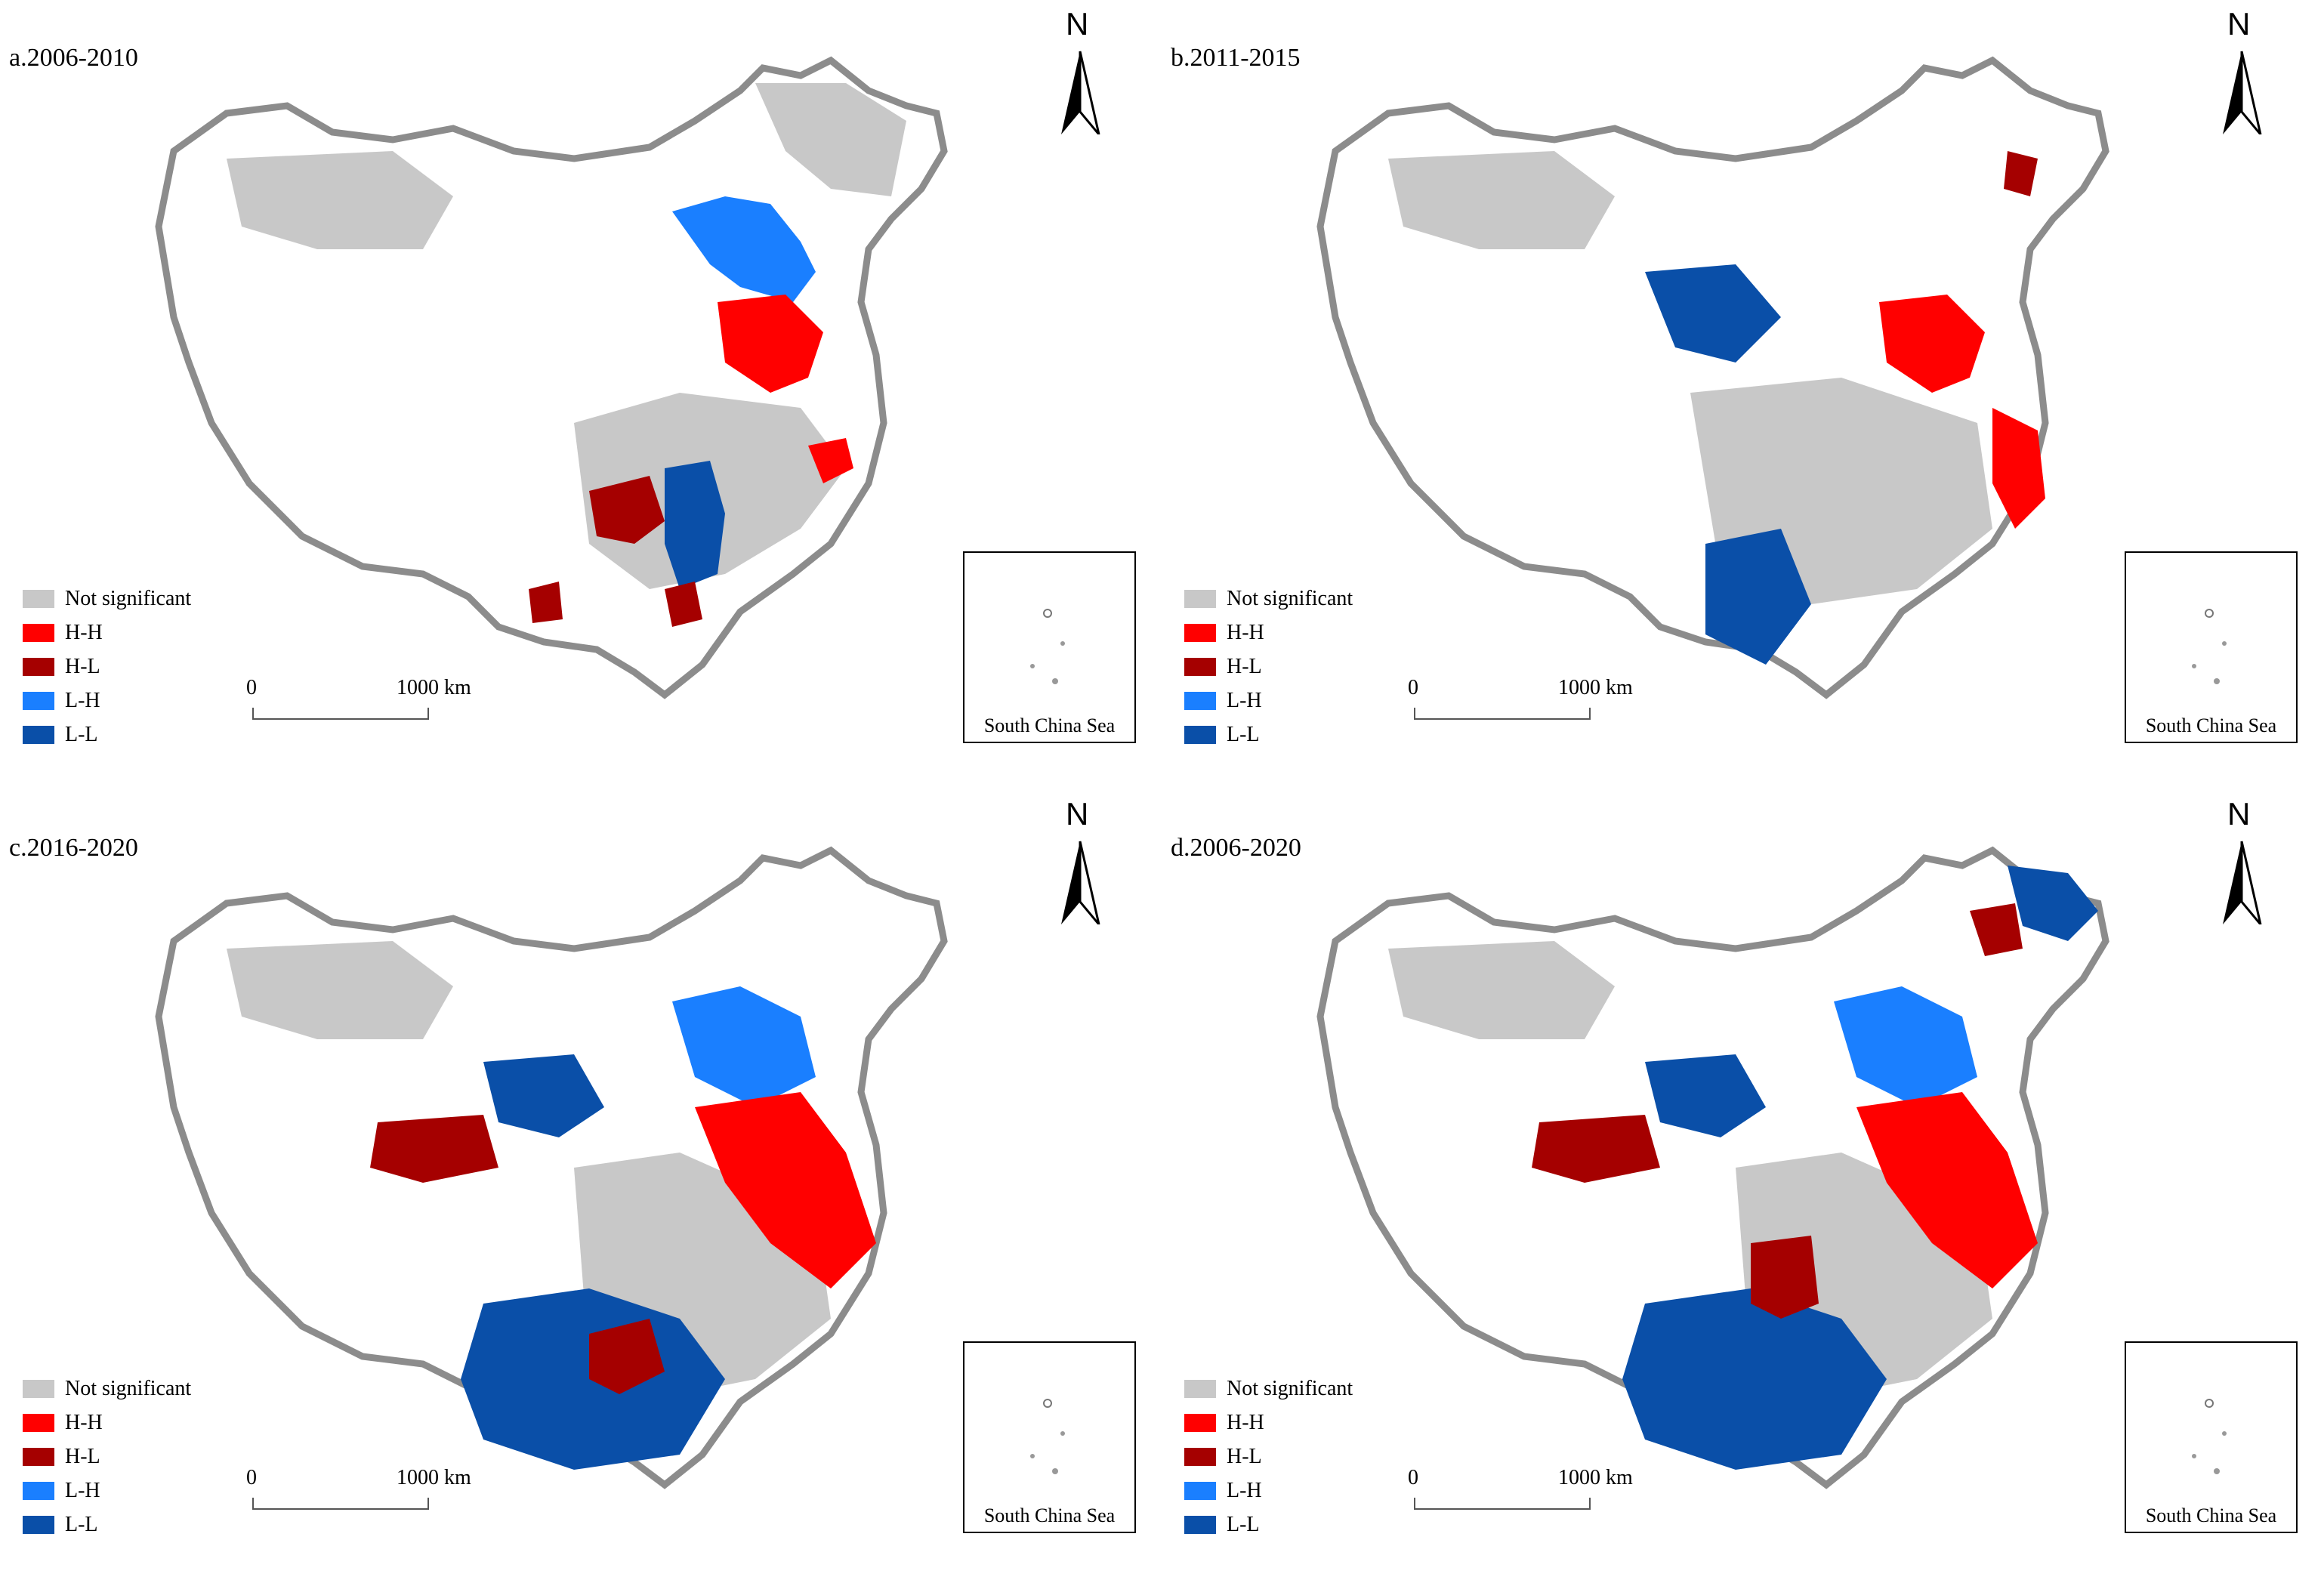  What do you see at coordinates (1236, 58) in the screenshot?
I see `panel-title: b.2011-2015` at bounding box center [1236, 58].